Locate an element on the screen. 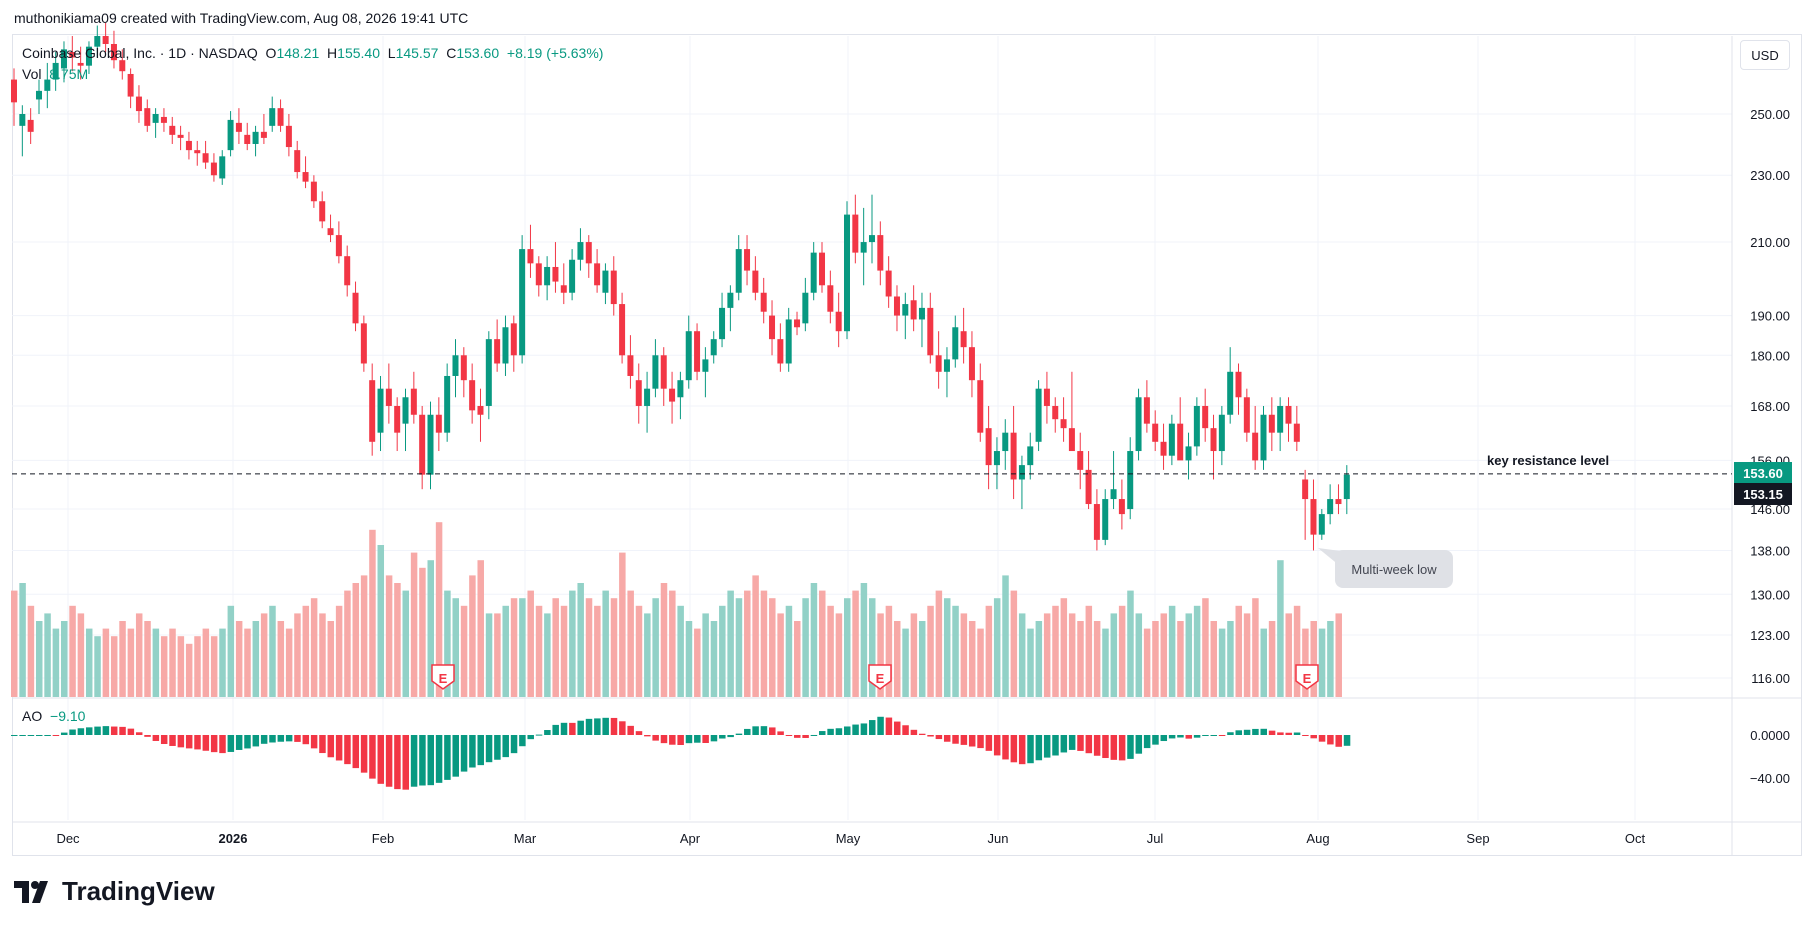  earnings-marker-label: E is located at coordinates (1307, 678).